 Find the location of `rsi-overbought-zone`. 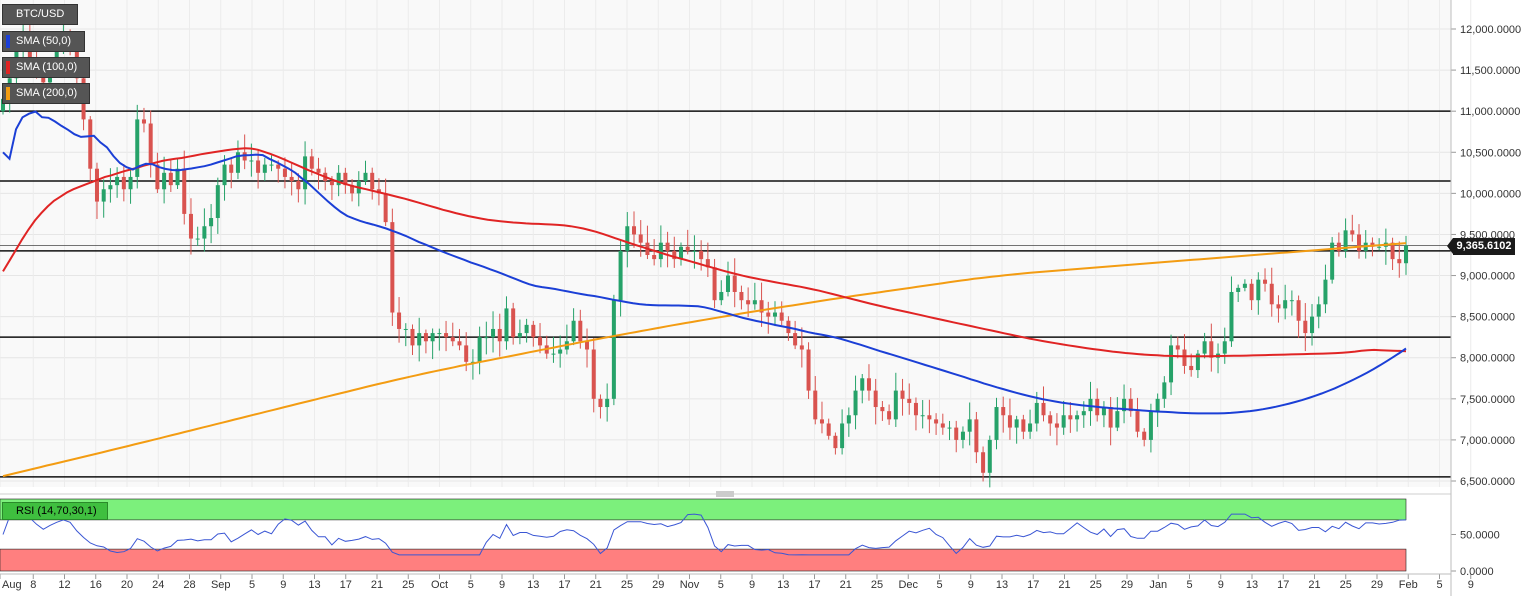

rsi-overbought-zone is located at coordinates (703, 509).